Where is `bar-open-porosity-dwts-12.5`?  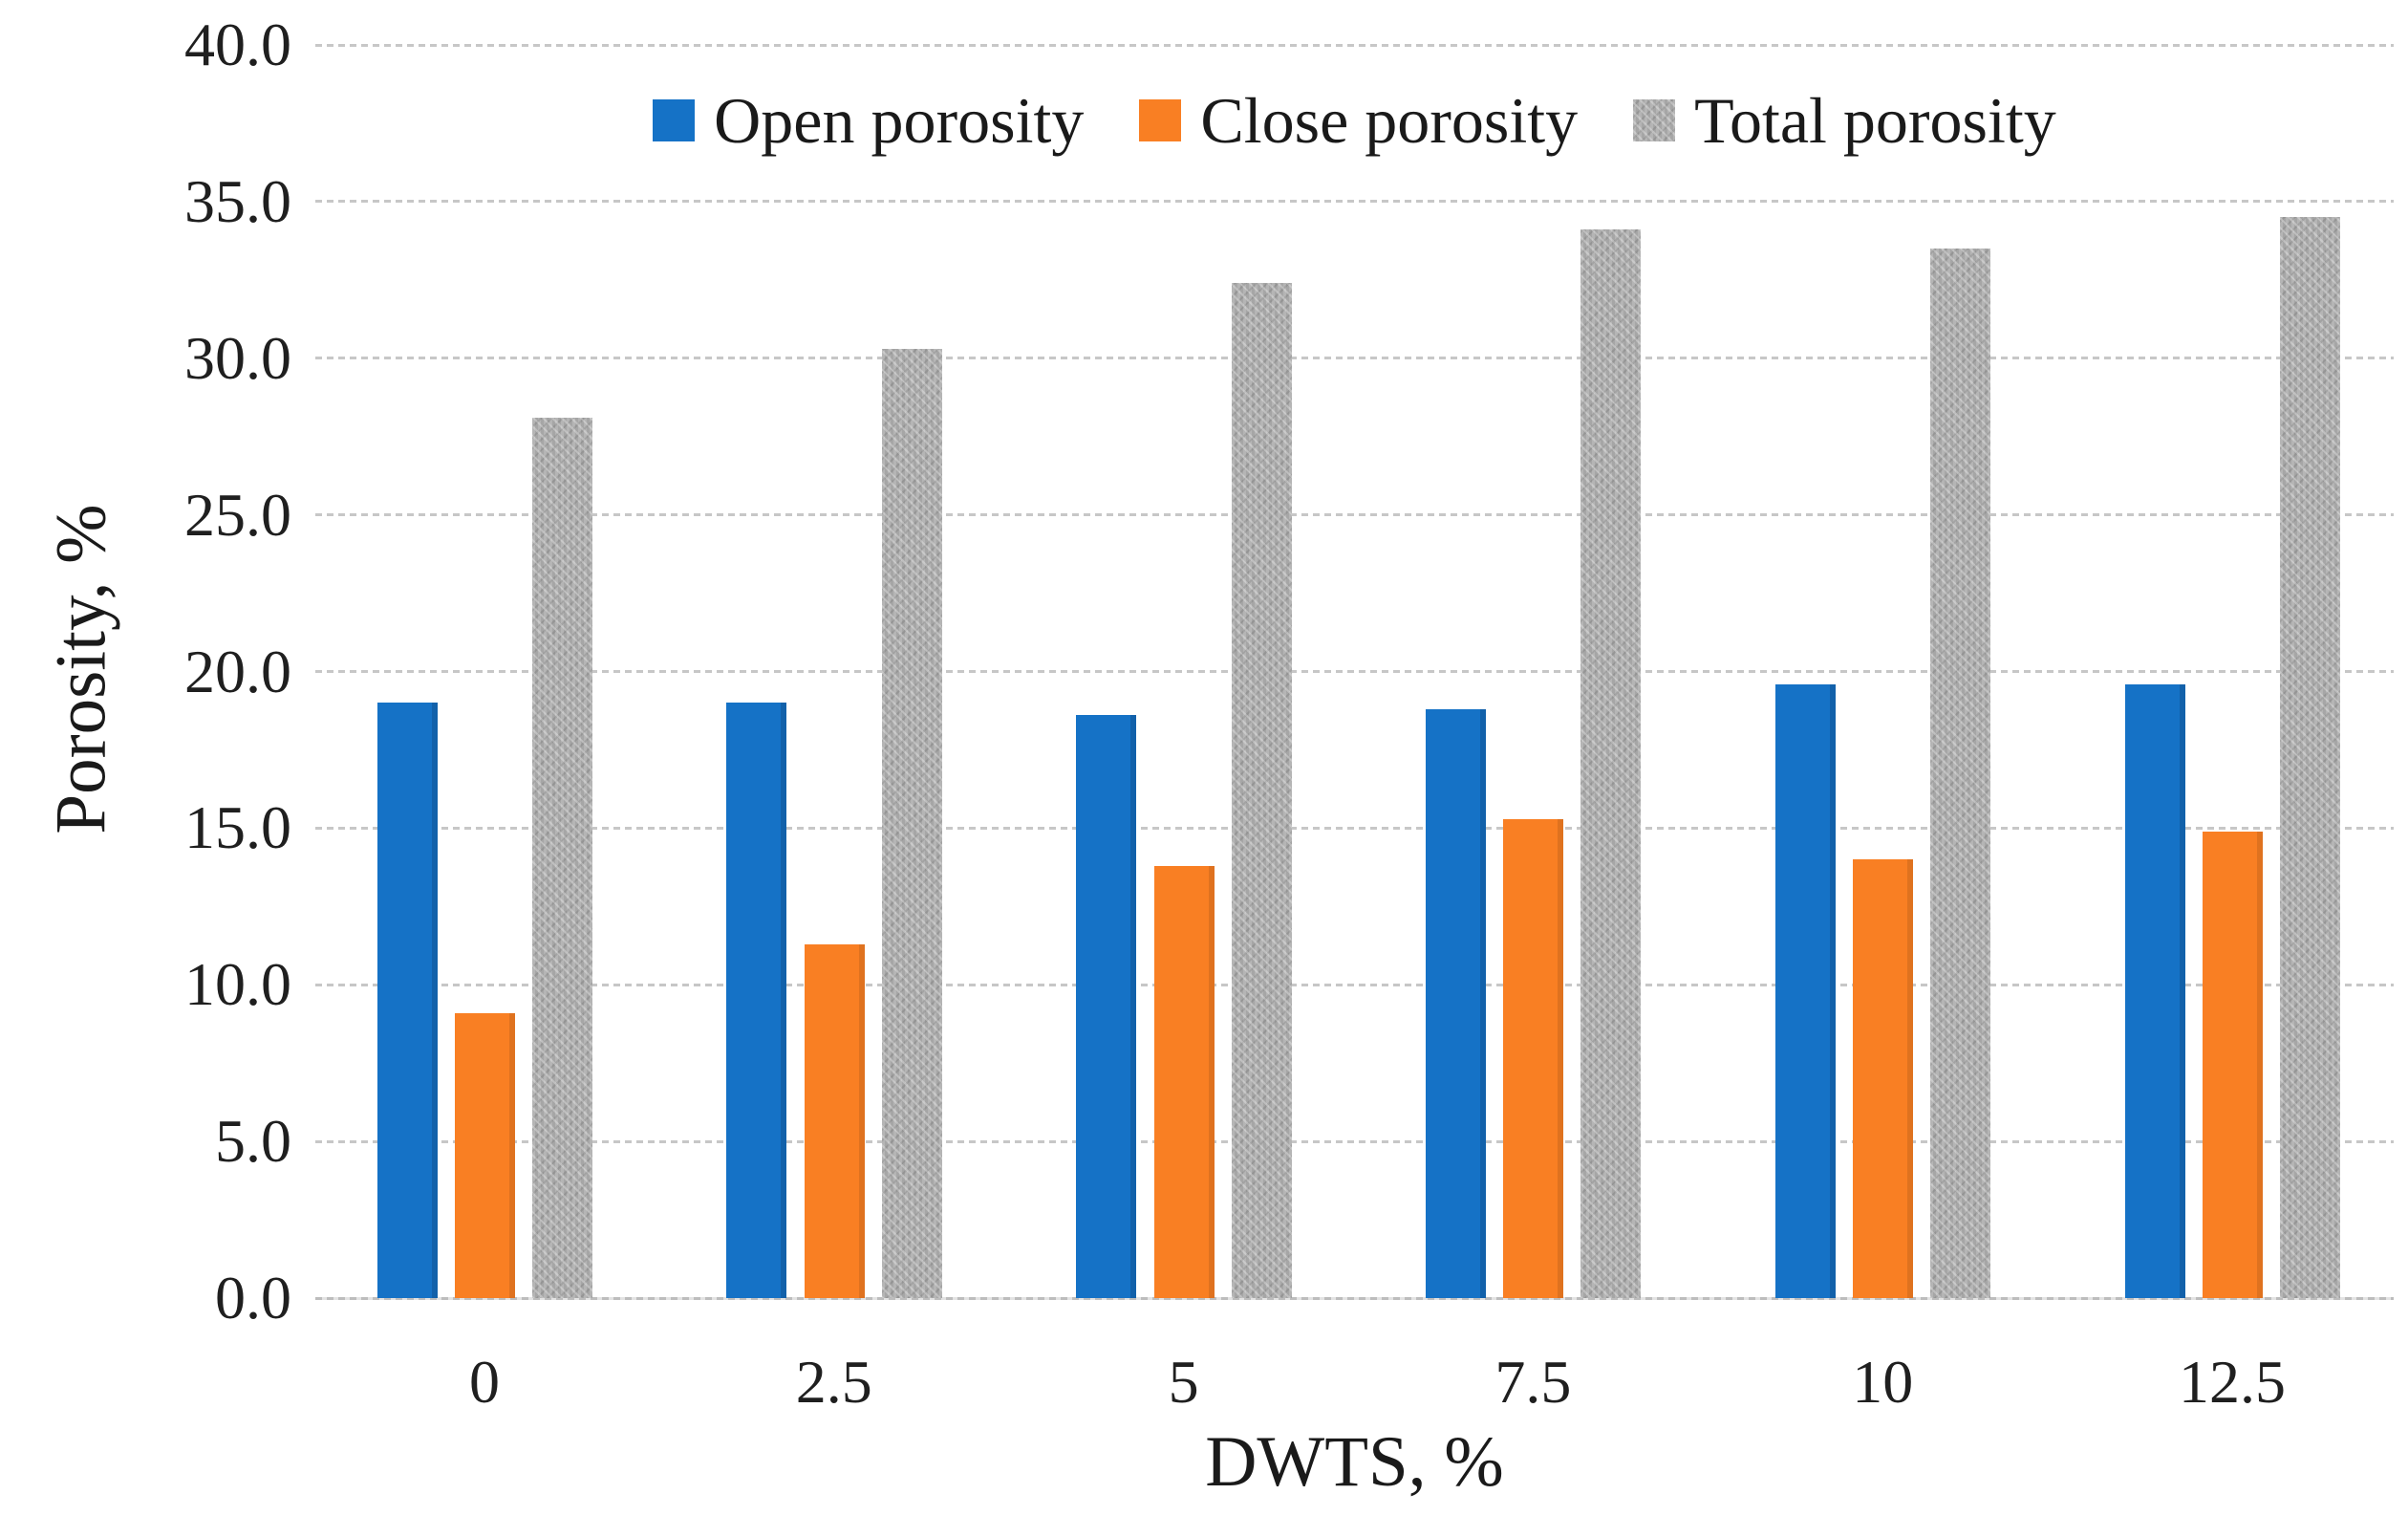
bar-open-porosity-dwts-12.5 is located at coordinates (2155, 991).